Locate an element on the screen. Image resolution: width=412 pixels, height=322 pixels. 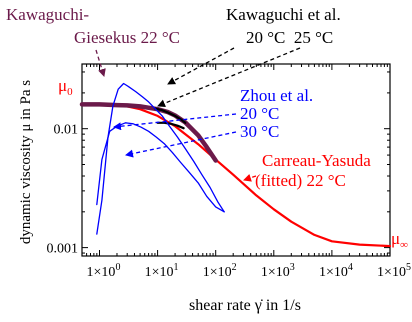
kg-label-line2: Giesekus 22 °C is located at coordinates (127, 37).